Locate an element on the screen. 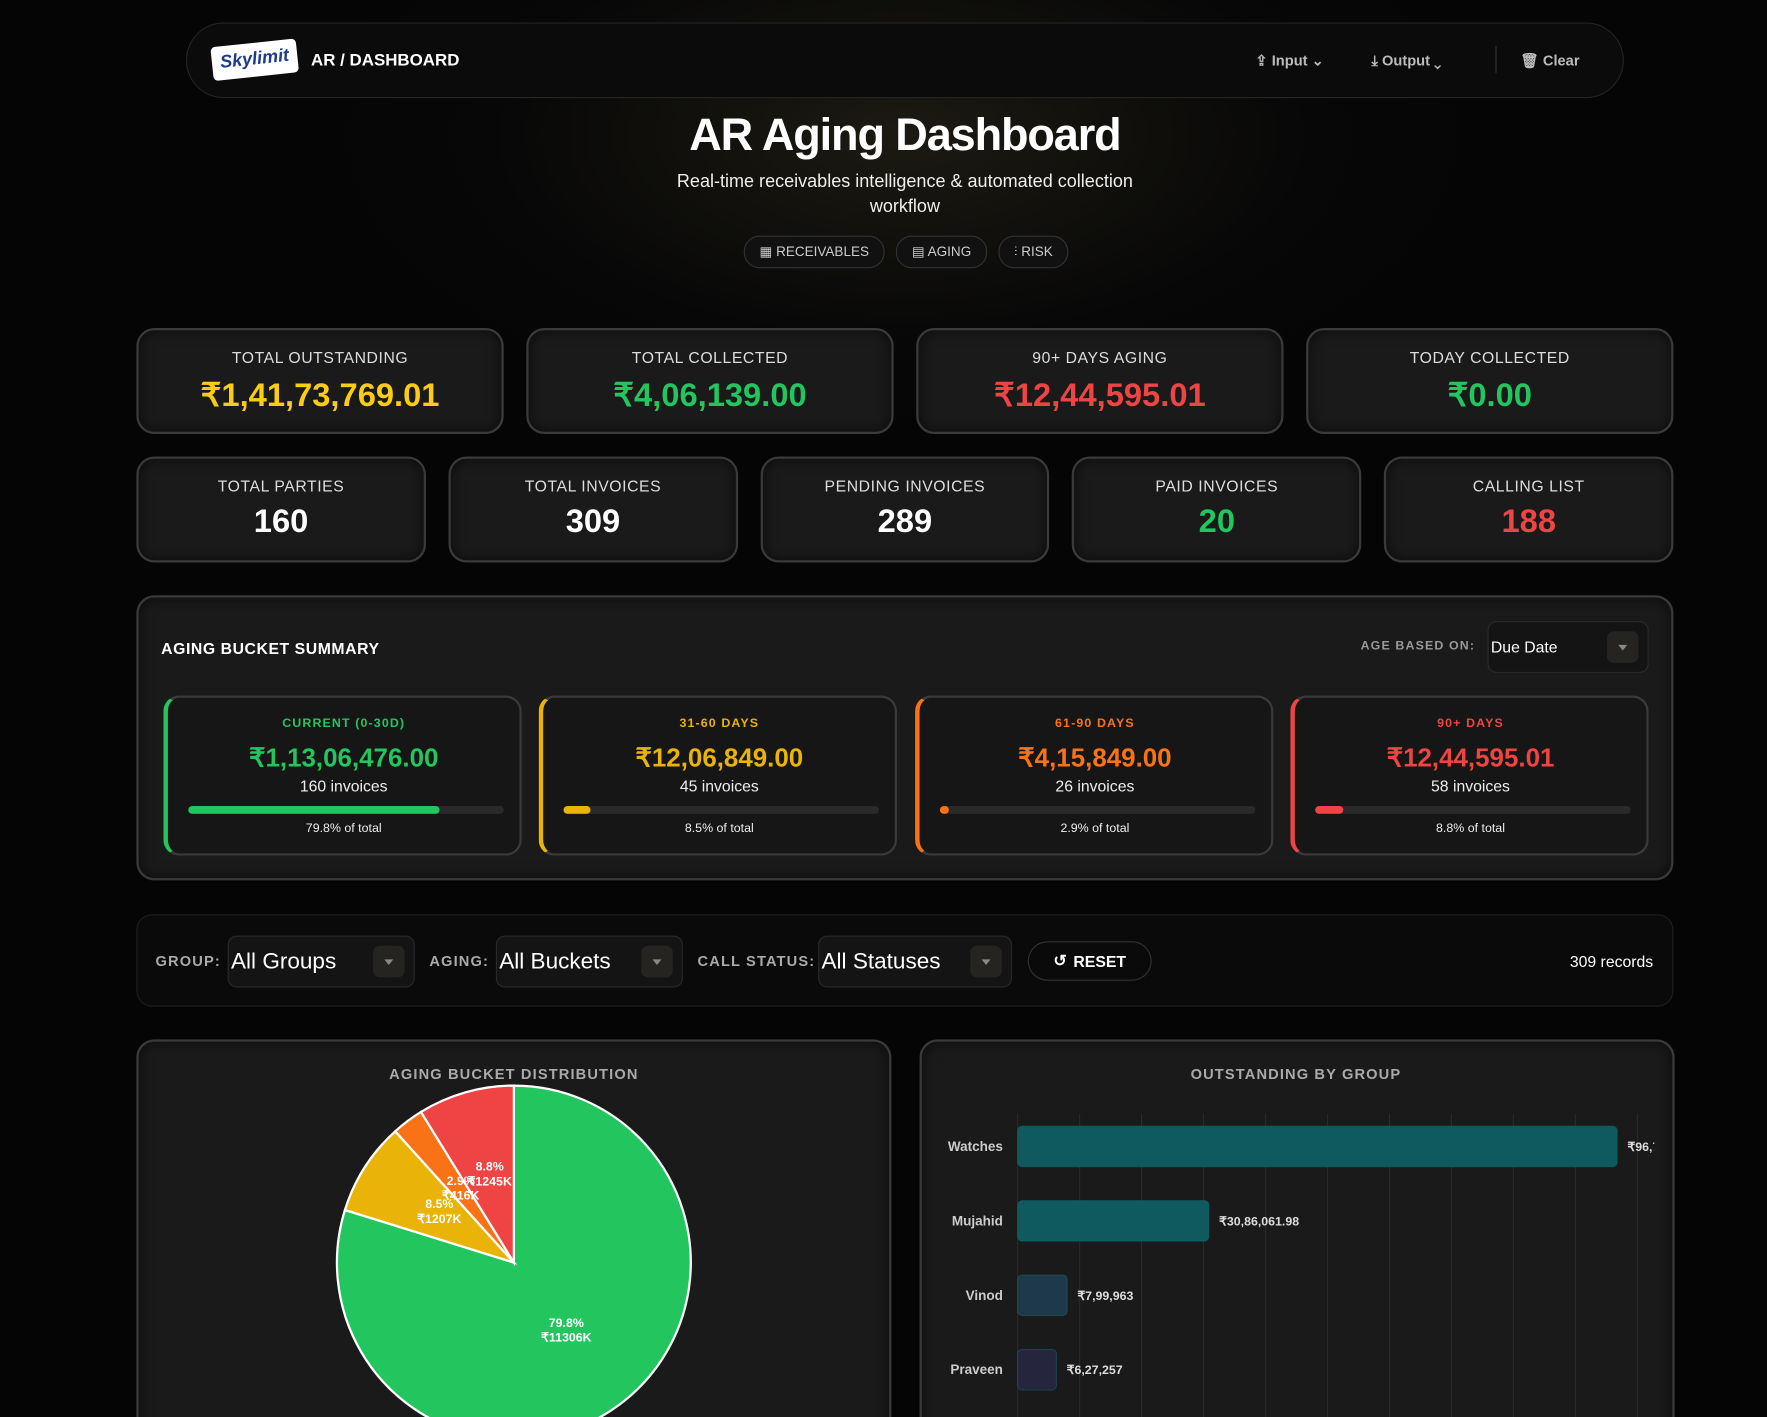 The image size is (1767, 1417). kpi-label: TOTAL COLLECTED is located at coordinates (710, 357).